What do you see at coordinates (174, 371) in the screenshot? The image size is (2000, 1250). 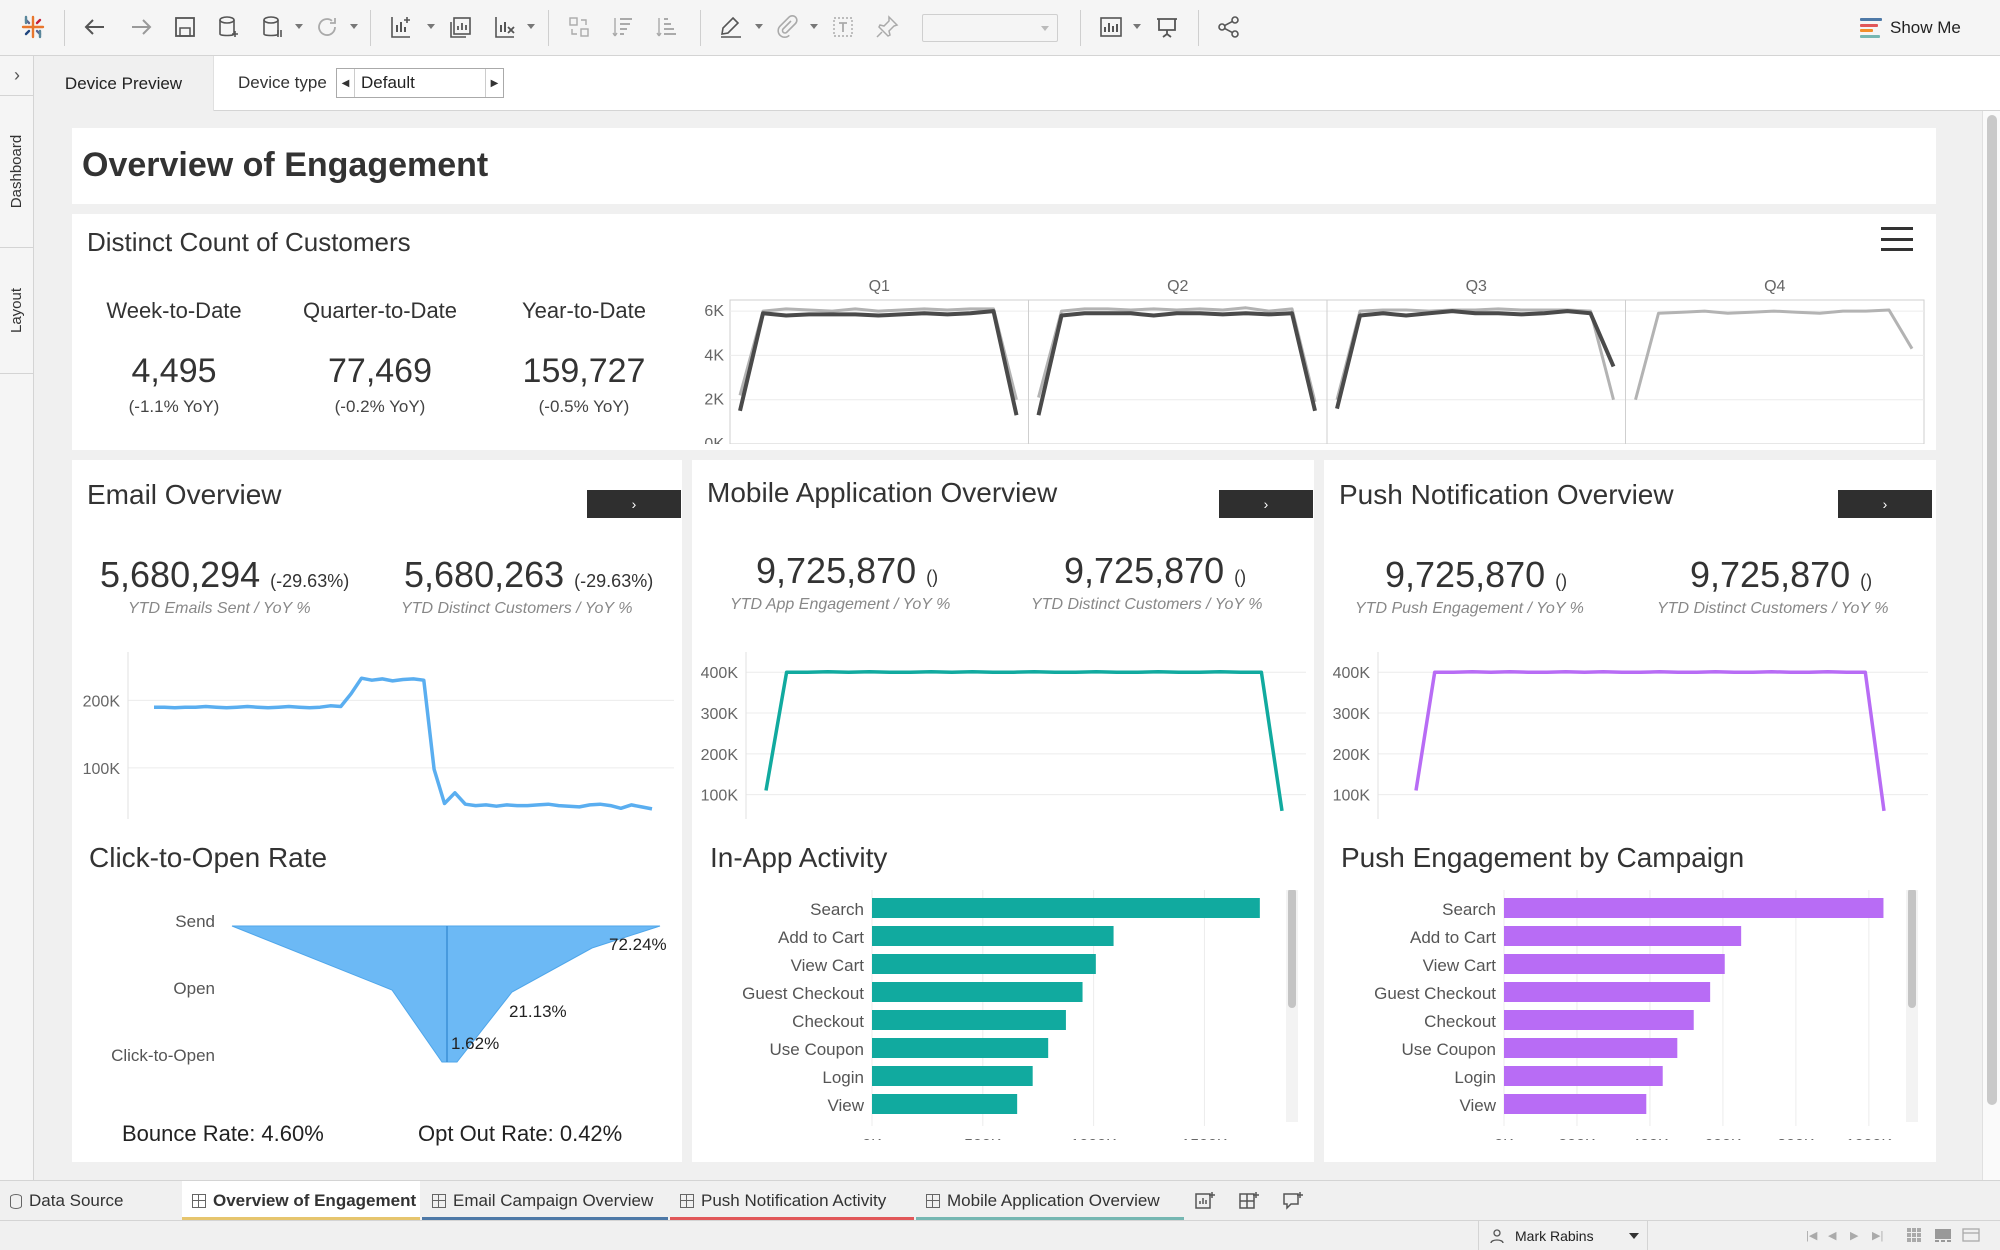 I see `kpi-value: 4,495` at bounding box center [174, 371].